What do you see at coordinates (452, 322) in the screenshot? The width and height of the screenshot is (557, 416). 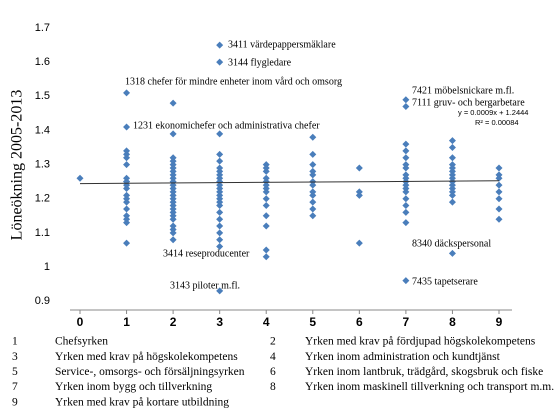 I see `x-tick-label: 8` at bounding box center [452, 322].